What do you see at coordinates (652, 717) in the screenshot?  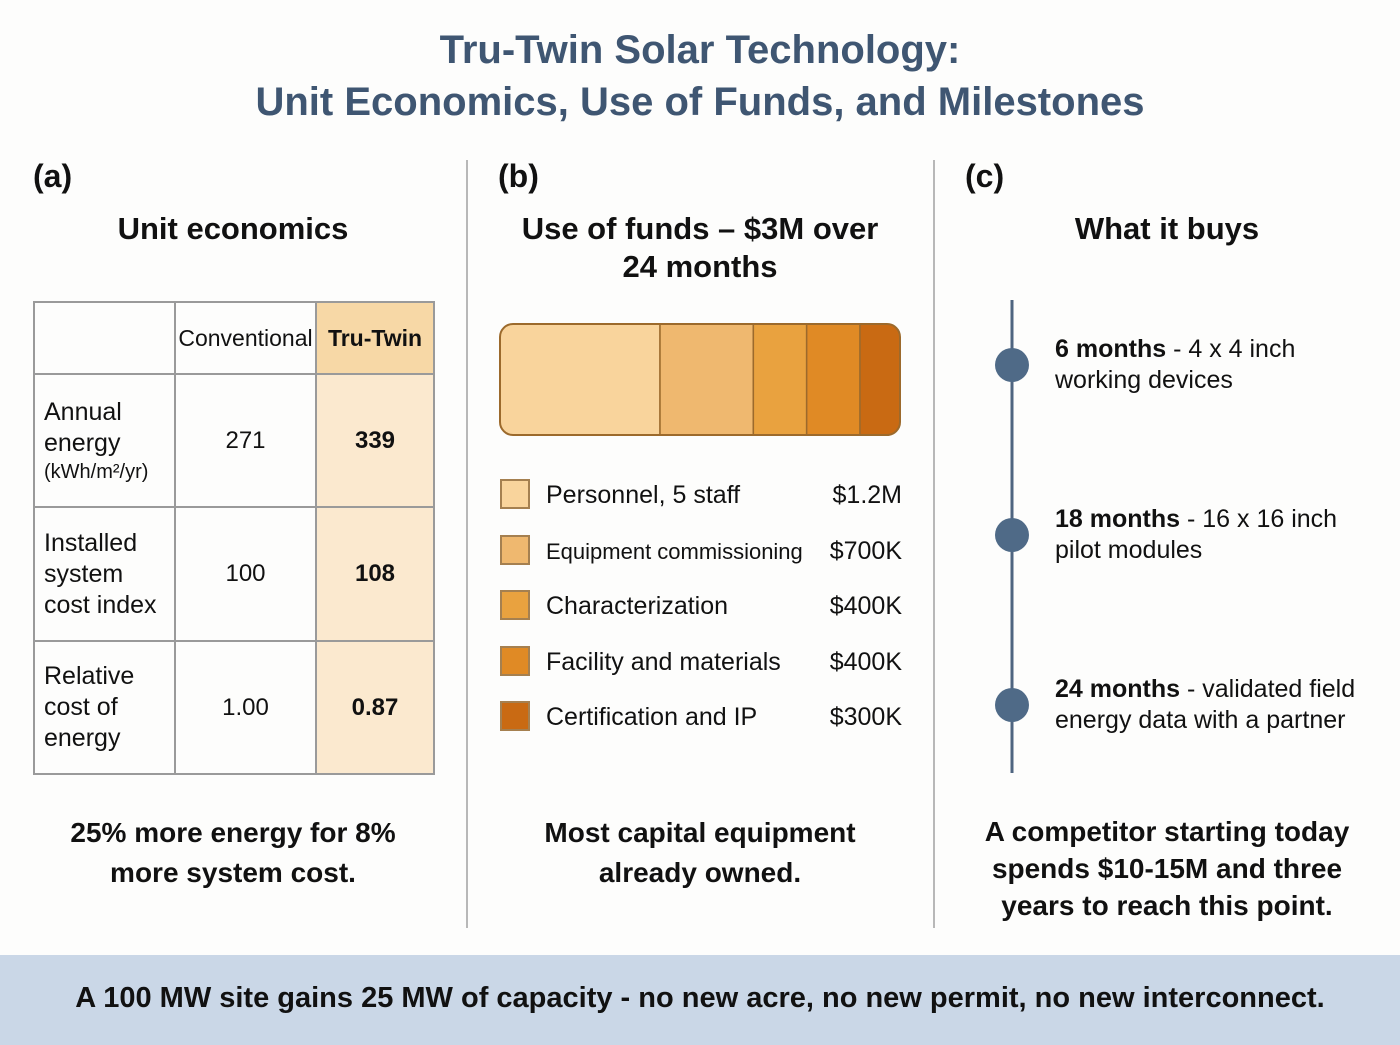 I see `legend-label: Certification and IP` at bounding box center [652, 717].